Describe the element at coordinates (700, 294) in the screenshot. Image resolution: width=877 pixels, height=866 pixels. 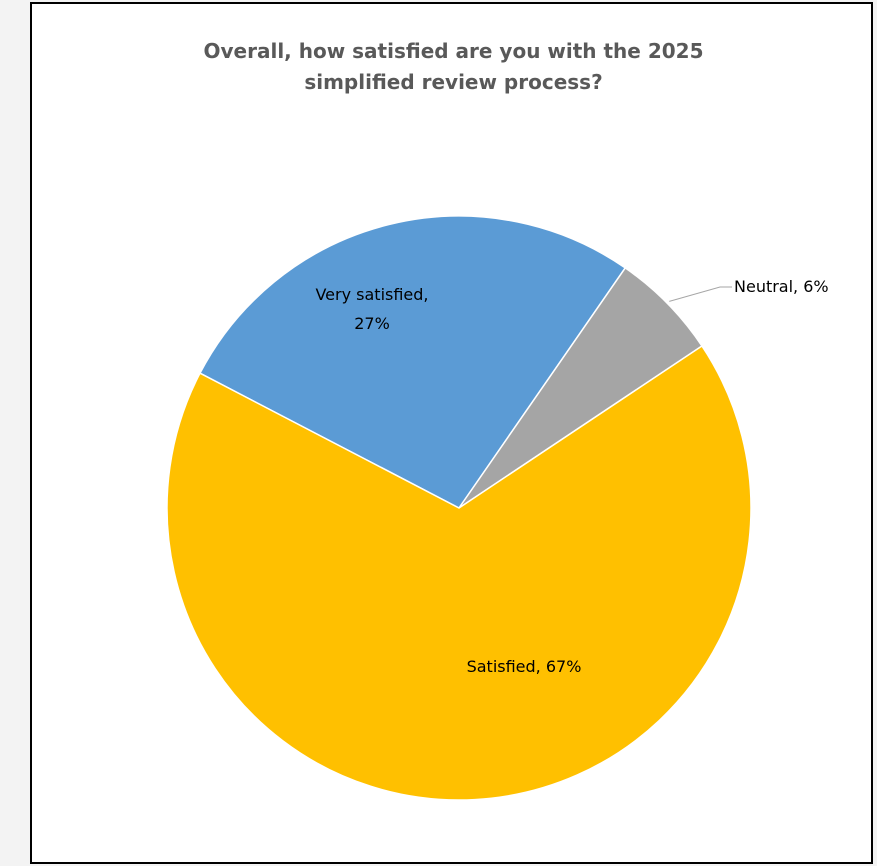
I see `neutral-leader-line` at that location.